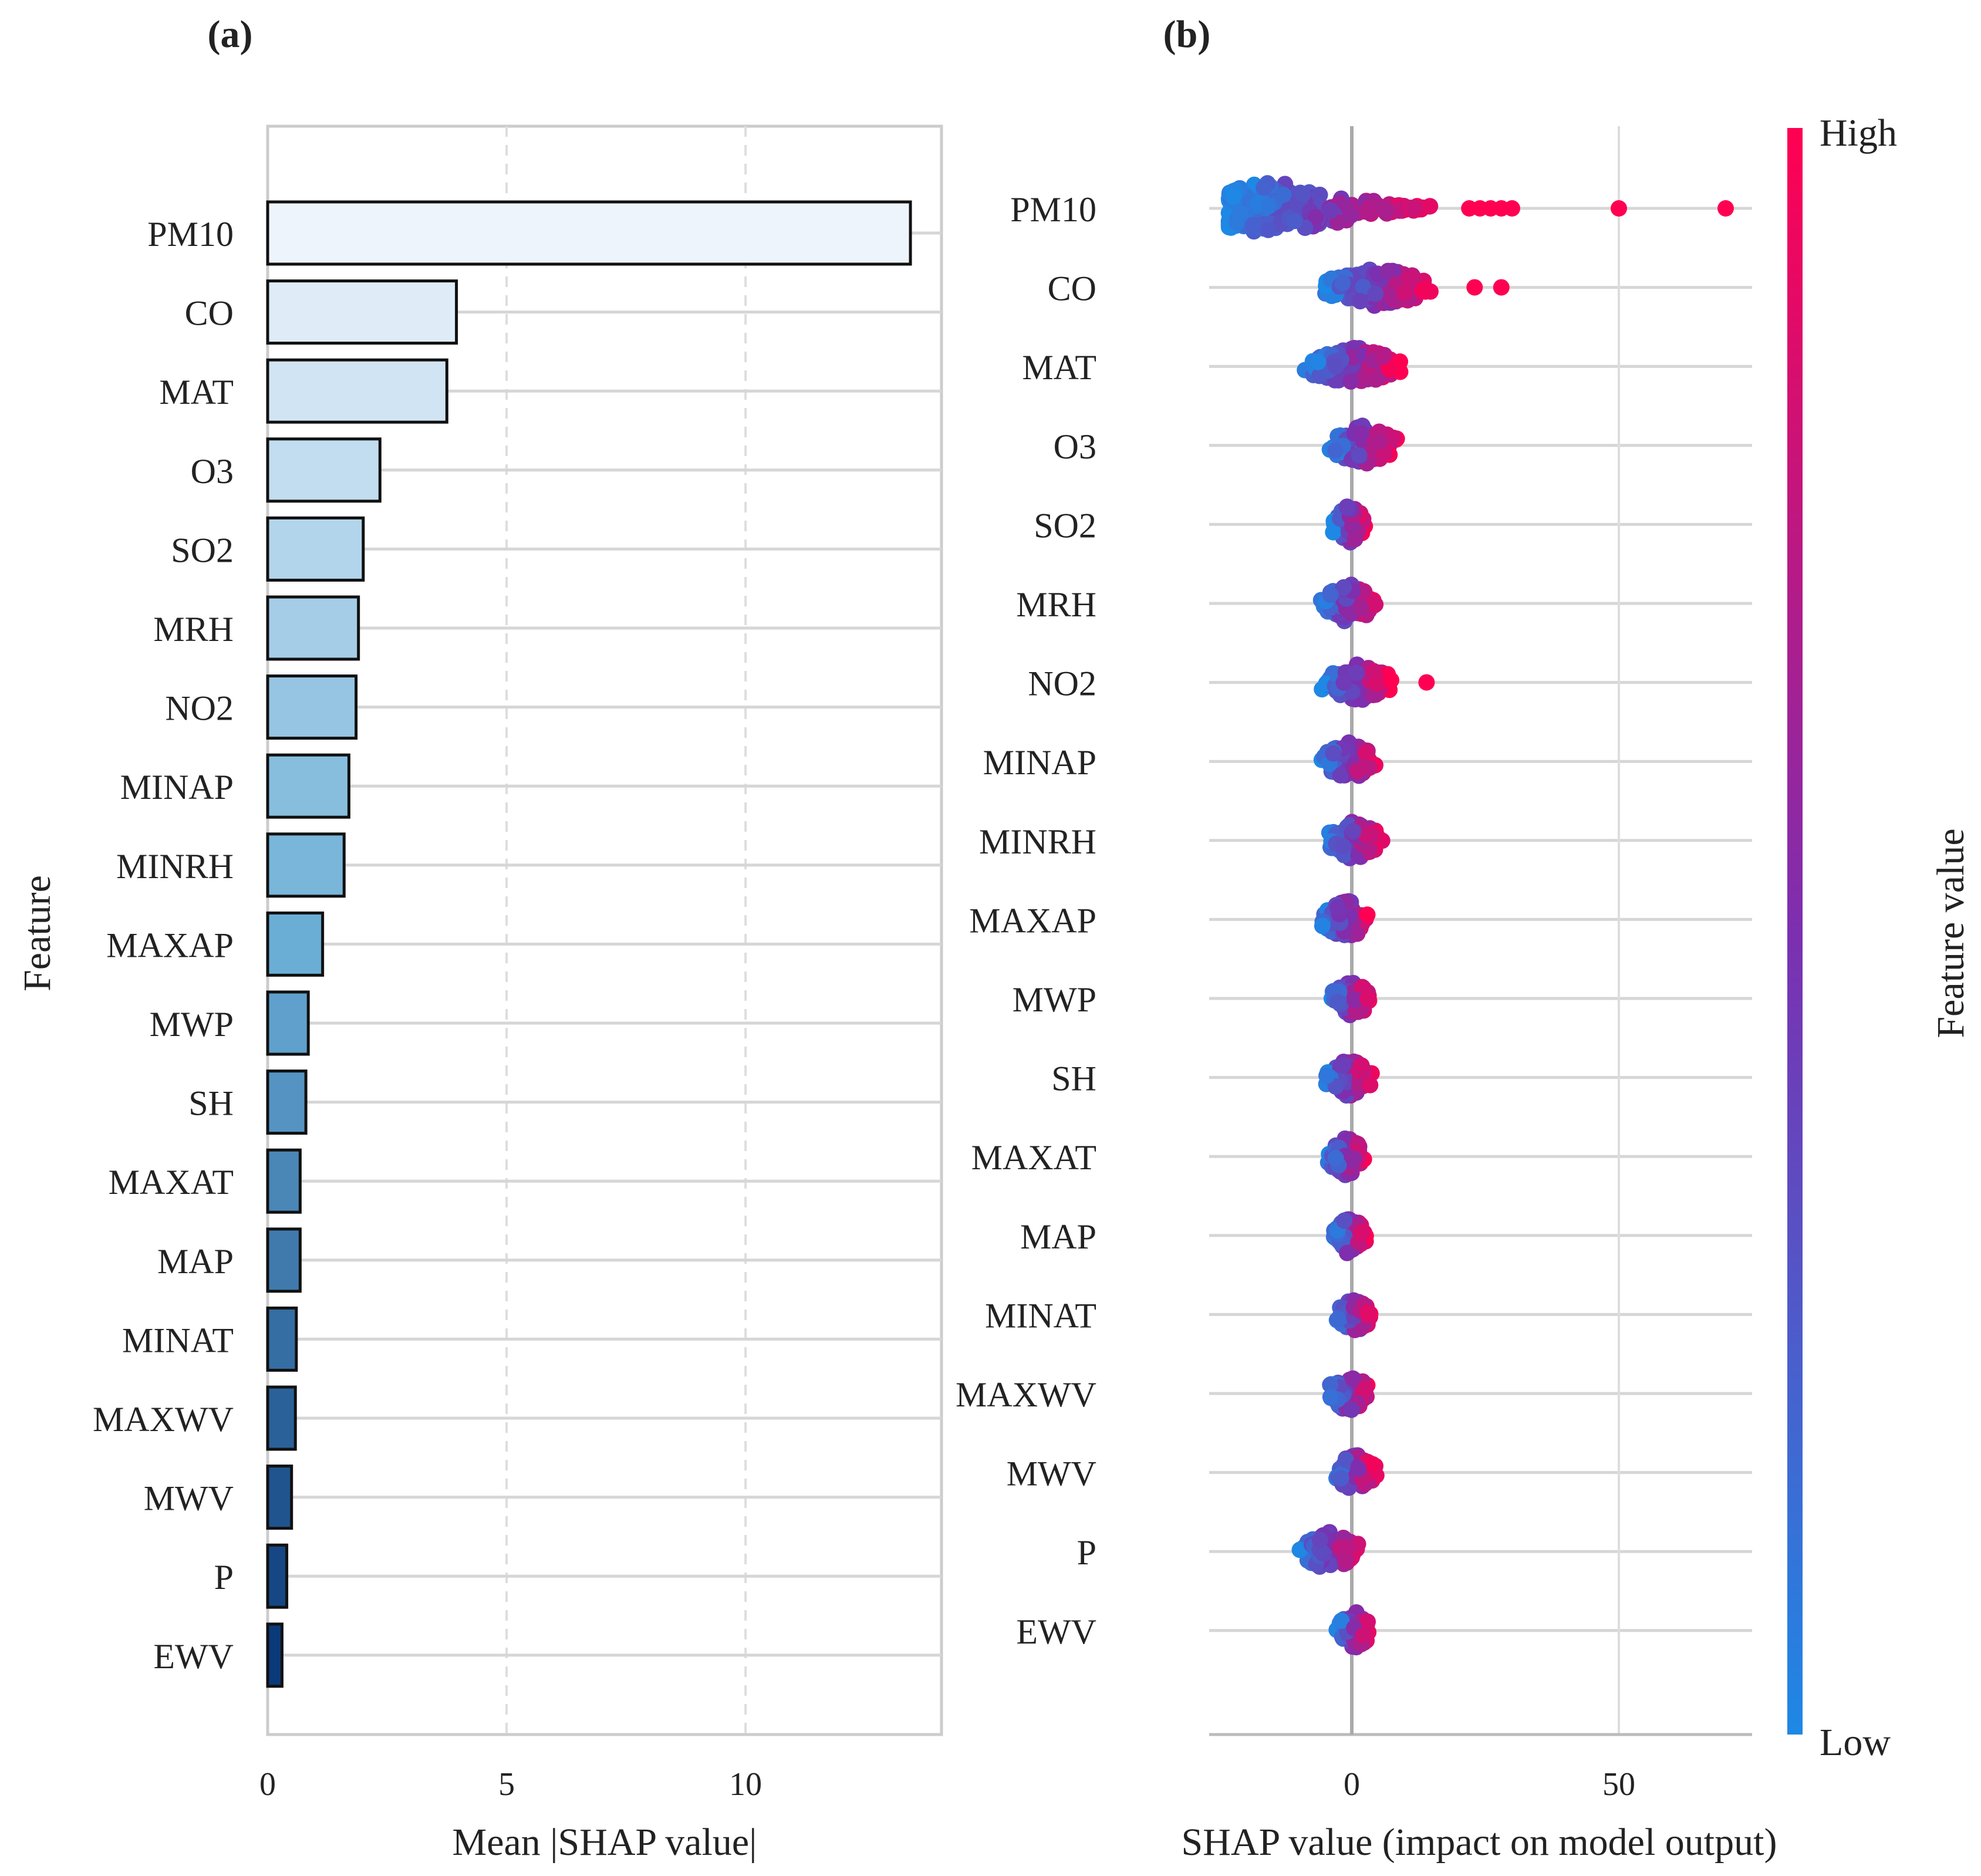 The image size is (1981, 1876). What do you see at coordinates (1352, 1784) in the screenshot?
I see `panel-b-xtick: 0` at bounding box center [1352, 1784].